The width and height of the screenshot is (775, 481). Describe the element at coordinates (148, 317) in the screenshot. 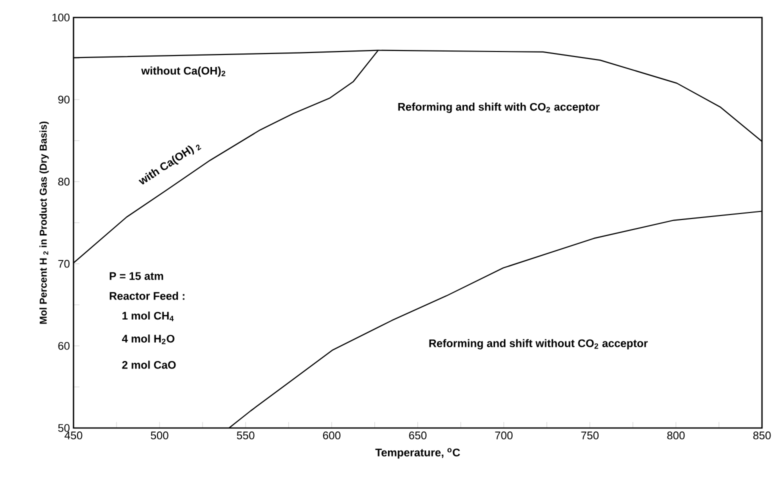

I see `annotation: 1 mol CH$_{4}$` at that location.